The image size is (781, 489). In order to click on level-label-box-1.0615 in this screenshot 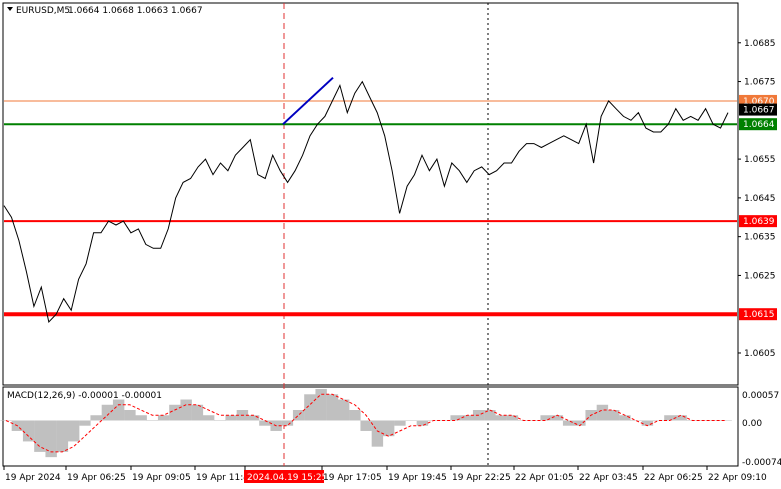, I will do `click(758, 314)`.